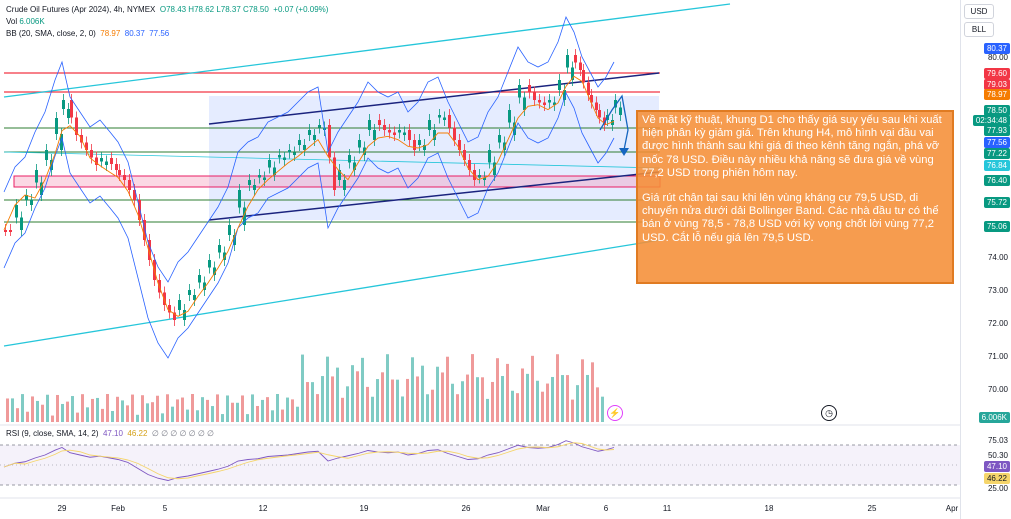 This screenshot has height=519, width=1011. Describe the element at coordinates (997, 356) in the screenshot. I see `price-tick-label: 71.00` at that location.